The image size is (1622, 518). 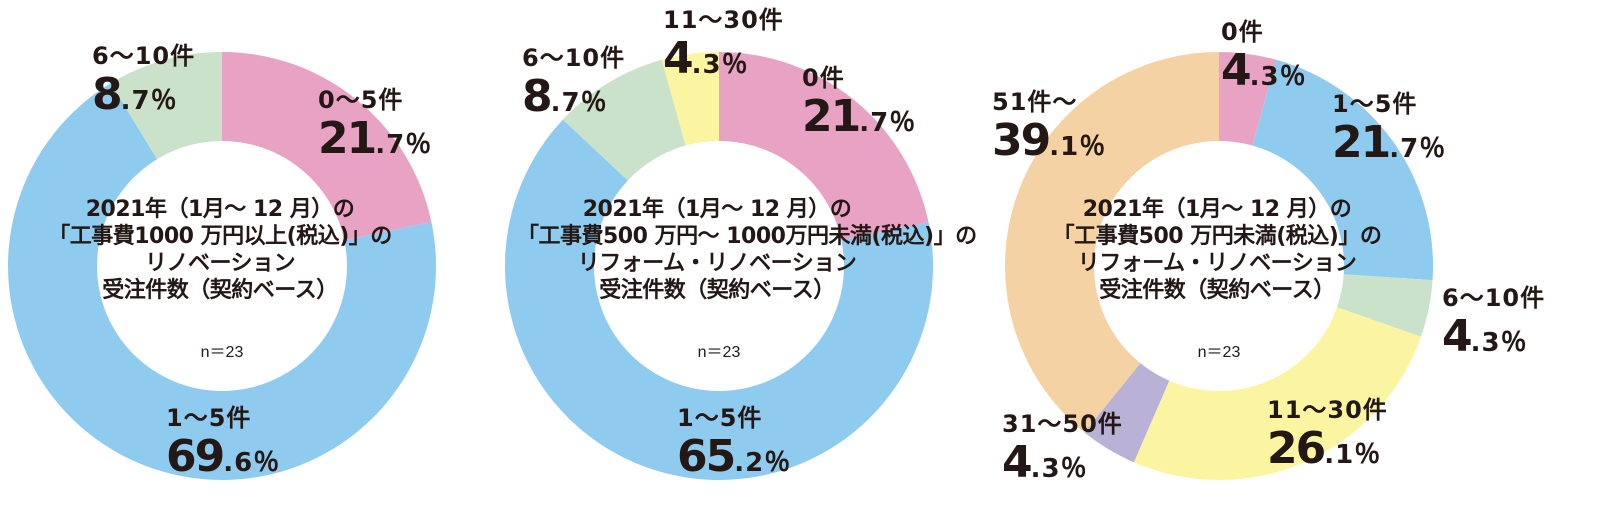 I want to click on slice-label-1: 0件 21.7％, so click(x=859, y=107).